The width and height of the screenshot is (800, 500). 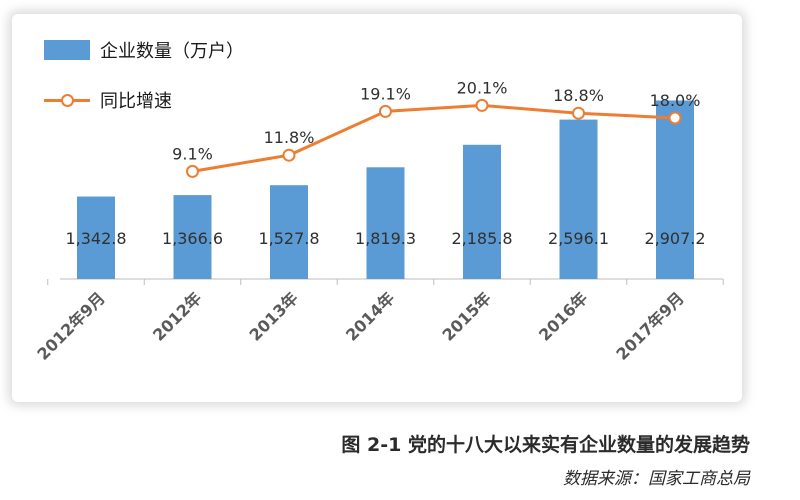 What do you see at coordinates (656, 479) in the screenshot?
I see `data-source: 数据来源：国家工商总局` at bounding box center [656, 479].